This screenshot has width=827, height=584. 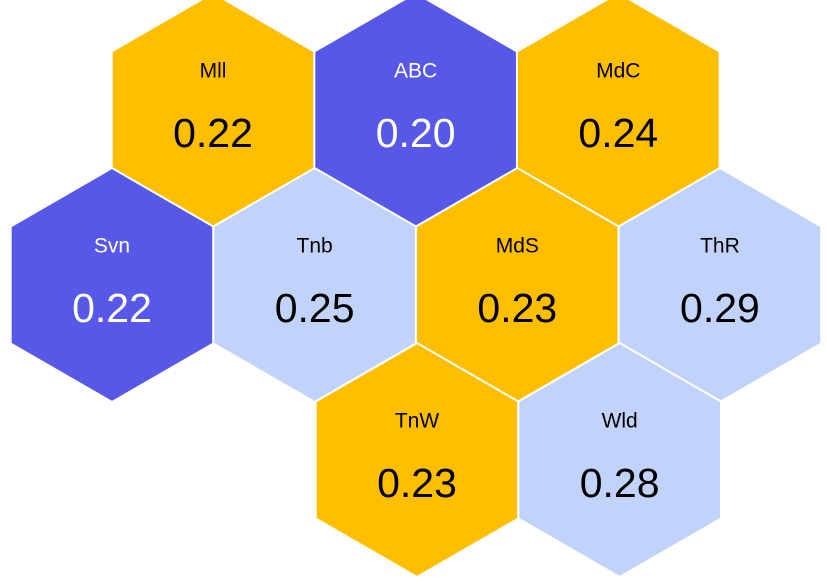 I want to click on tile-label: Svn, so click(x=112, y=246).